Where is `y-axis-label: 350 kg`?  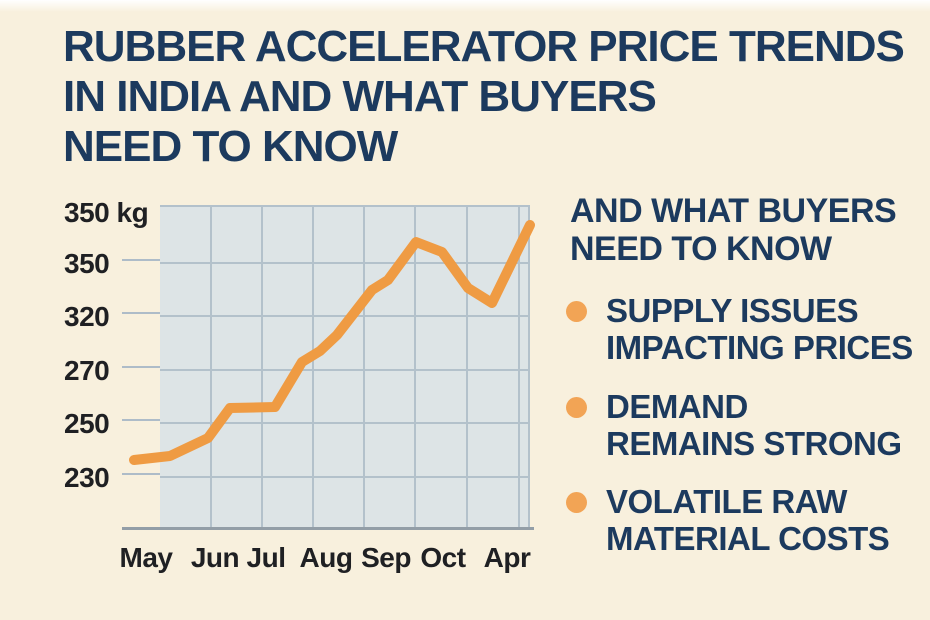 y-axis-label: 350 kg is located at coordinates (106, 212).